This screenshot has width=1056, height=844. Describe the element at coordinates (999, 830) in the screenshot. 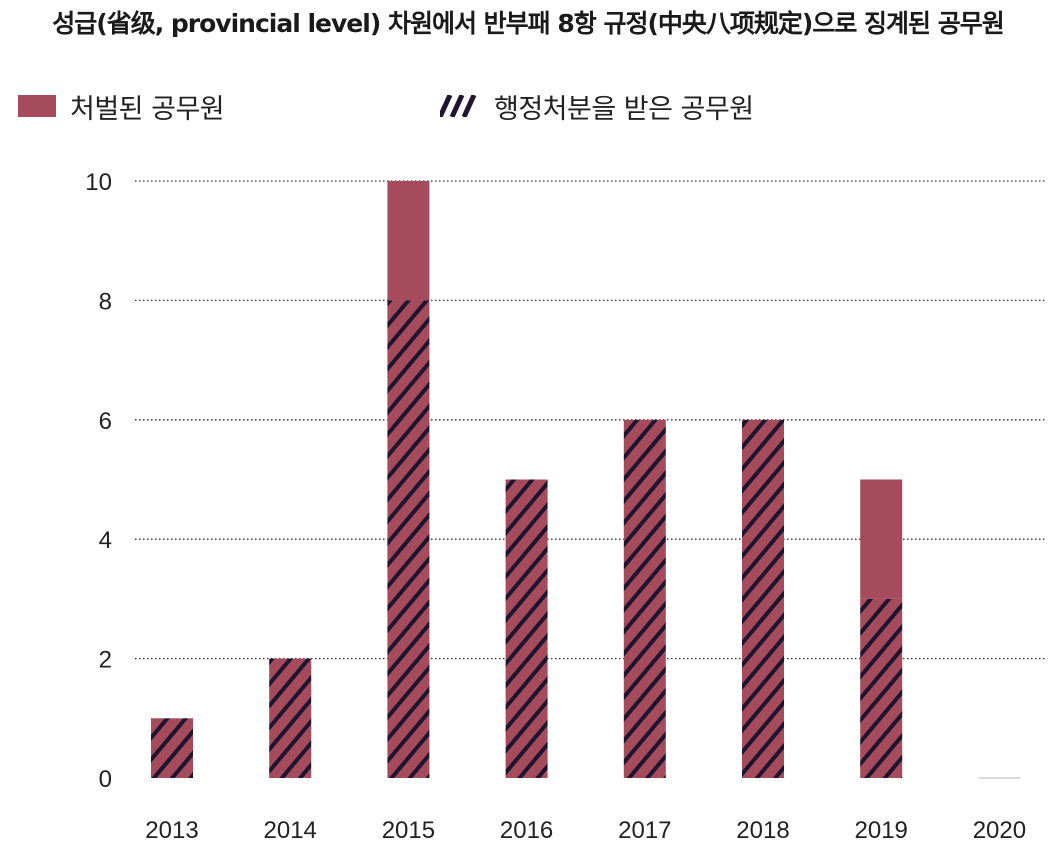

I see `x-tick-label: 2020` at that location.